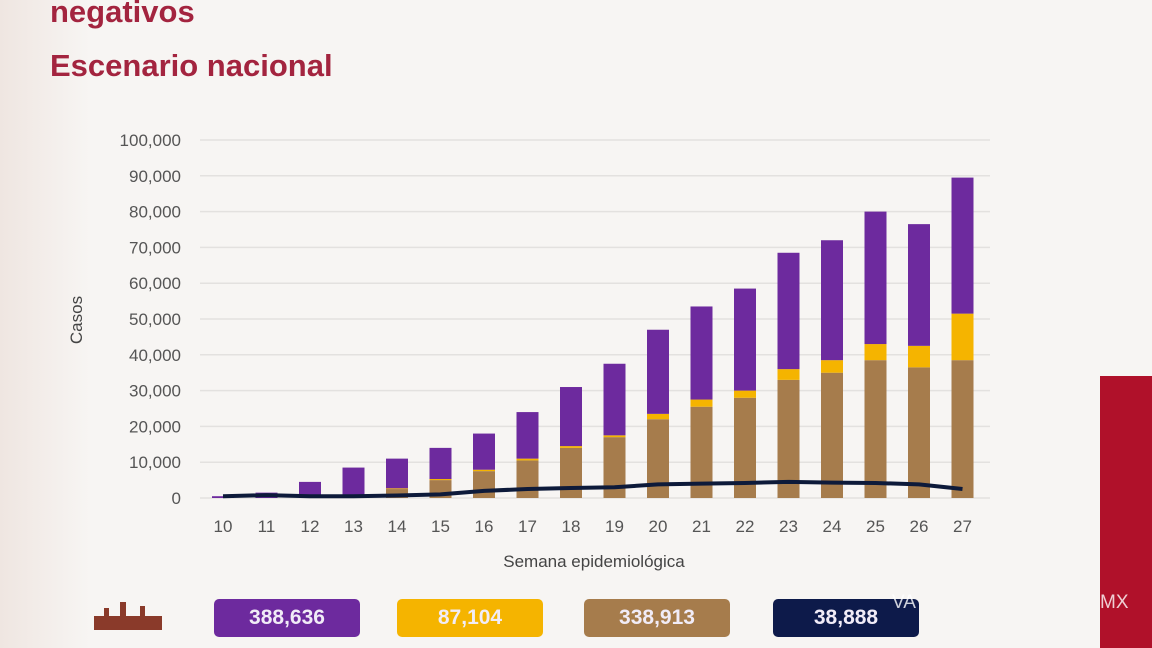 This screenshot has width=1152, height=648. What do you see at coordinates (571, 526) in the screenshot?
I see `x-tick-label: 18` at bounding box center [571, 526].